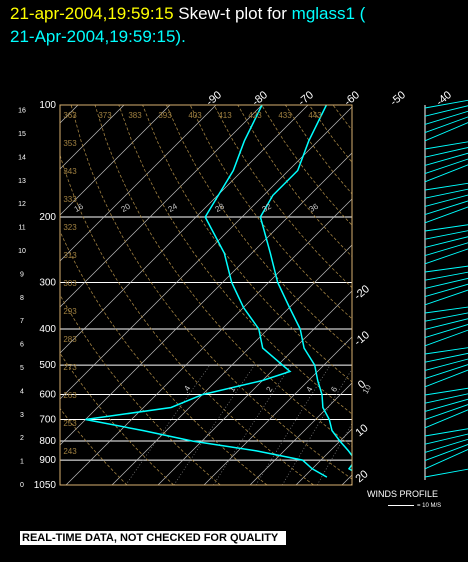  What do you see at coordinates (225, 115) in the screenshot?
I see `theta-label-413: 413` at bounding box center [225, 115].